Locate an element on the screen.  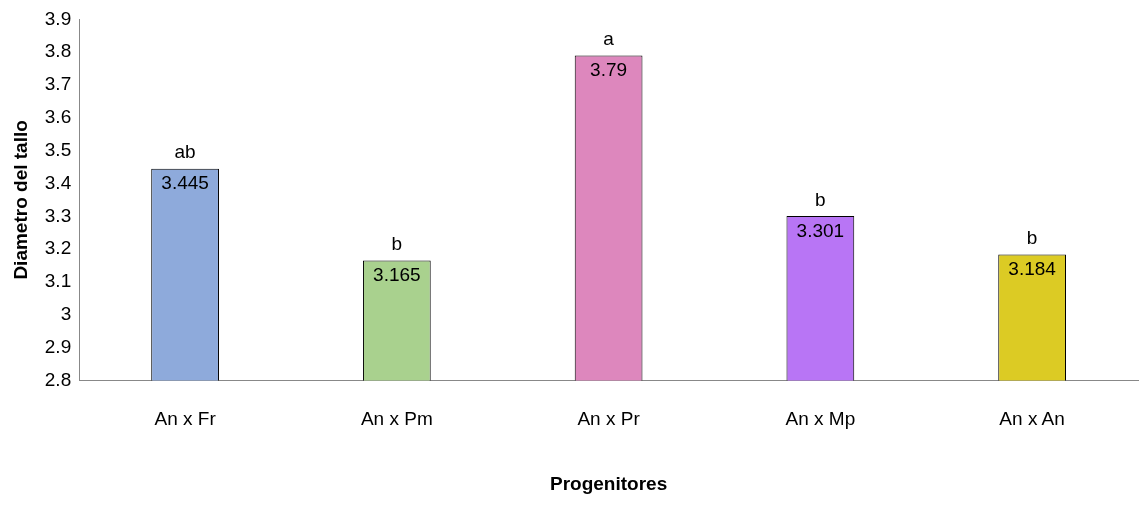
data-label: 3.301 is located at coordinates (820, 230).